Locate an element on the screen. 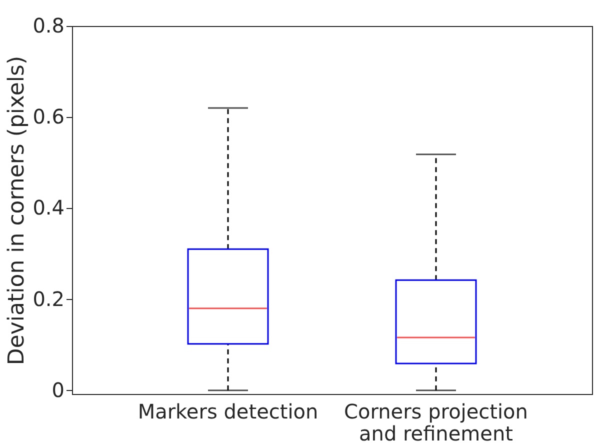  x-tick-label: Corners projection and refinement is located at coordinates (436, 421).